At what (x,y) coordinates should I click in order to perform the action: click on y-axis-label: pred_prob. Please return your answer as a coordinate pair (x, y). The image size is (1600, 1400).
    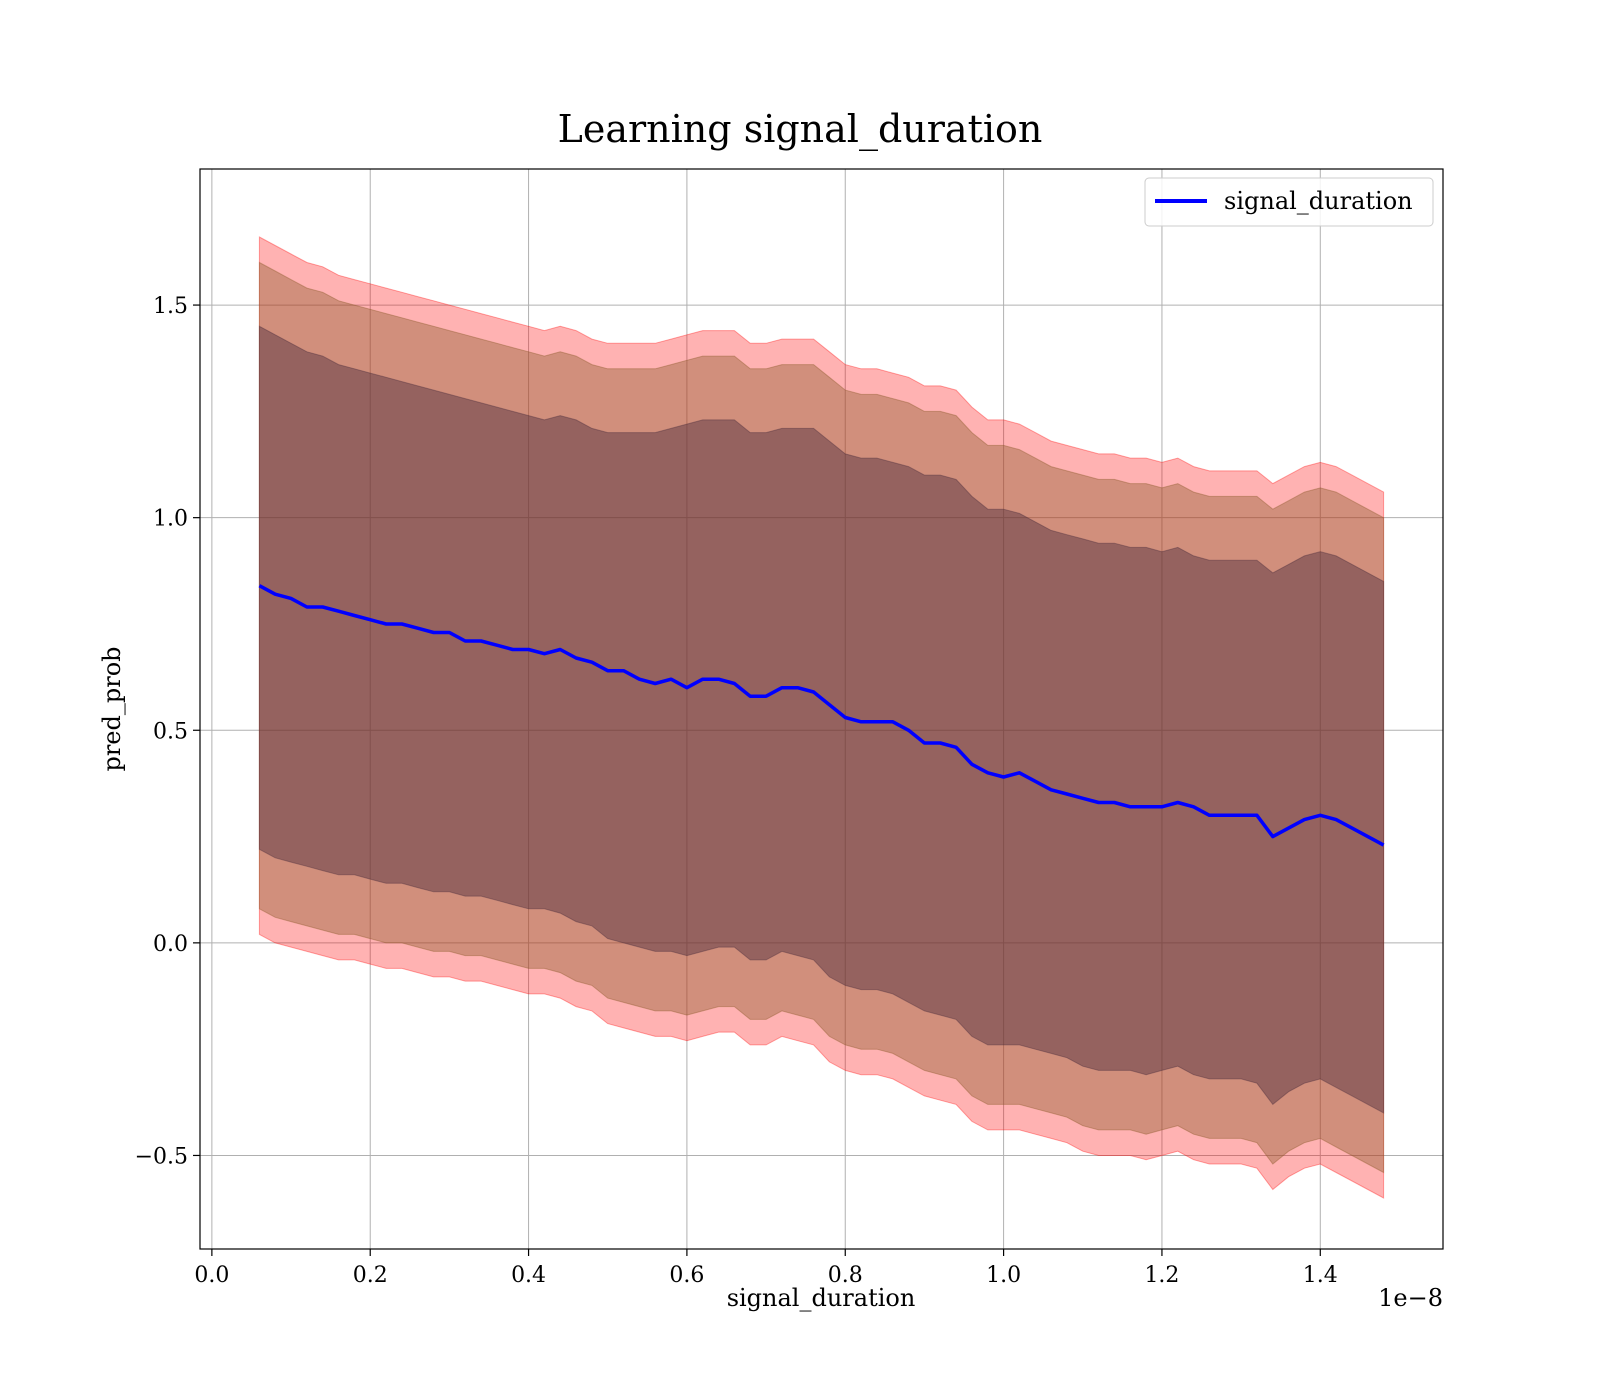
    Looking at the image, I should click on (112, 708).